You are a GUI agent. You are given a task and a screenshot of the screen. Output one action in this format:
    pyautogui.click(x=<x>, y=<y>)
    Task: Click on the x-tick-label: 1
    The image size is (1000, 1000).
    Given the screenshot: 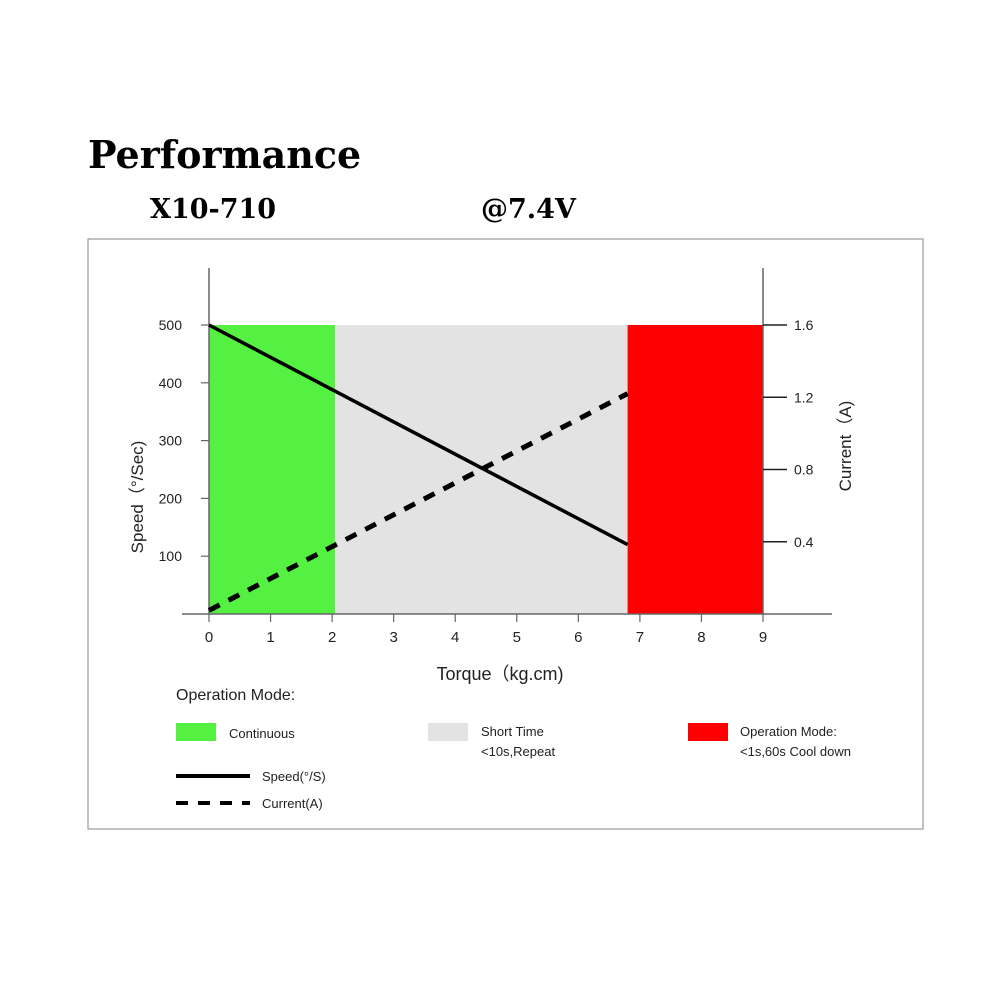 What is the action you would take?
    pyautogui.click(x=270, y=637)
    